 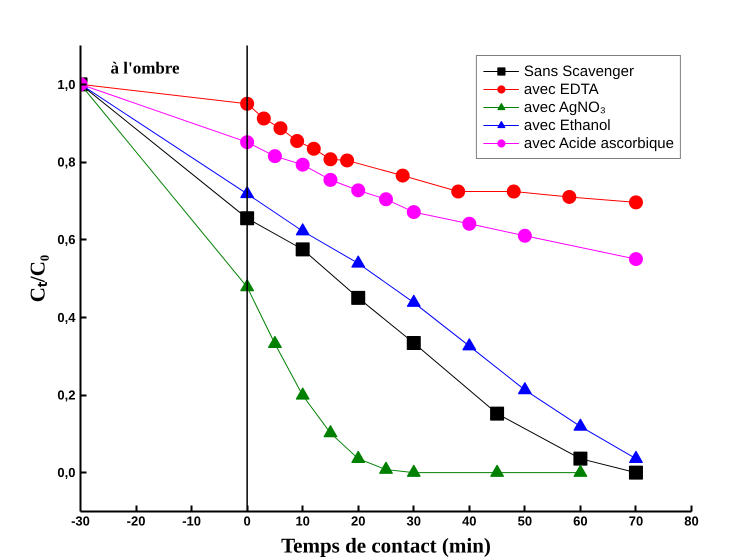 What do you see at coordinates (145, 68) in the screenshot?
I see `annotation: à l'ombre` at bounding box center [145, 68].